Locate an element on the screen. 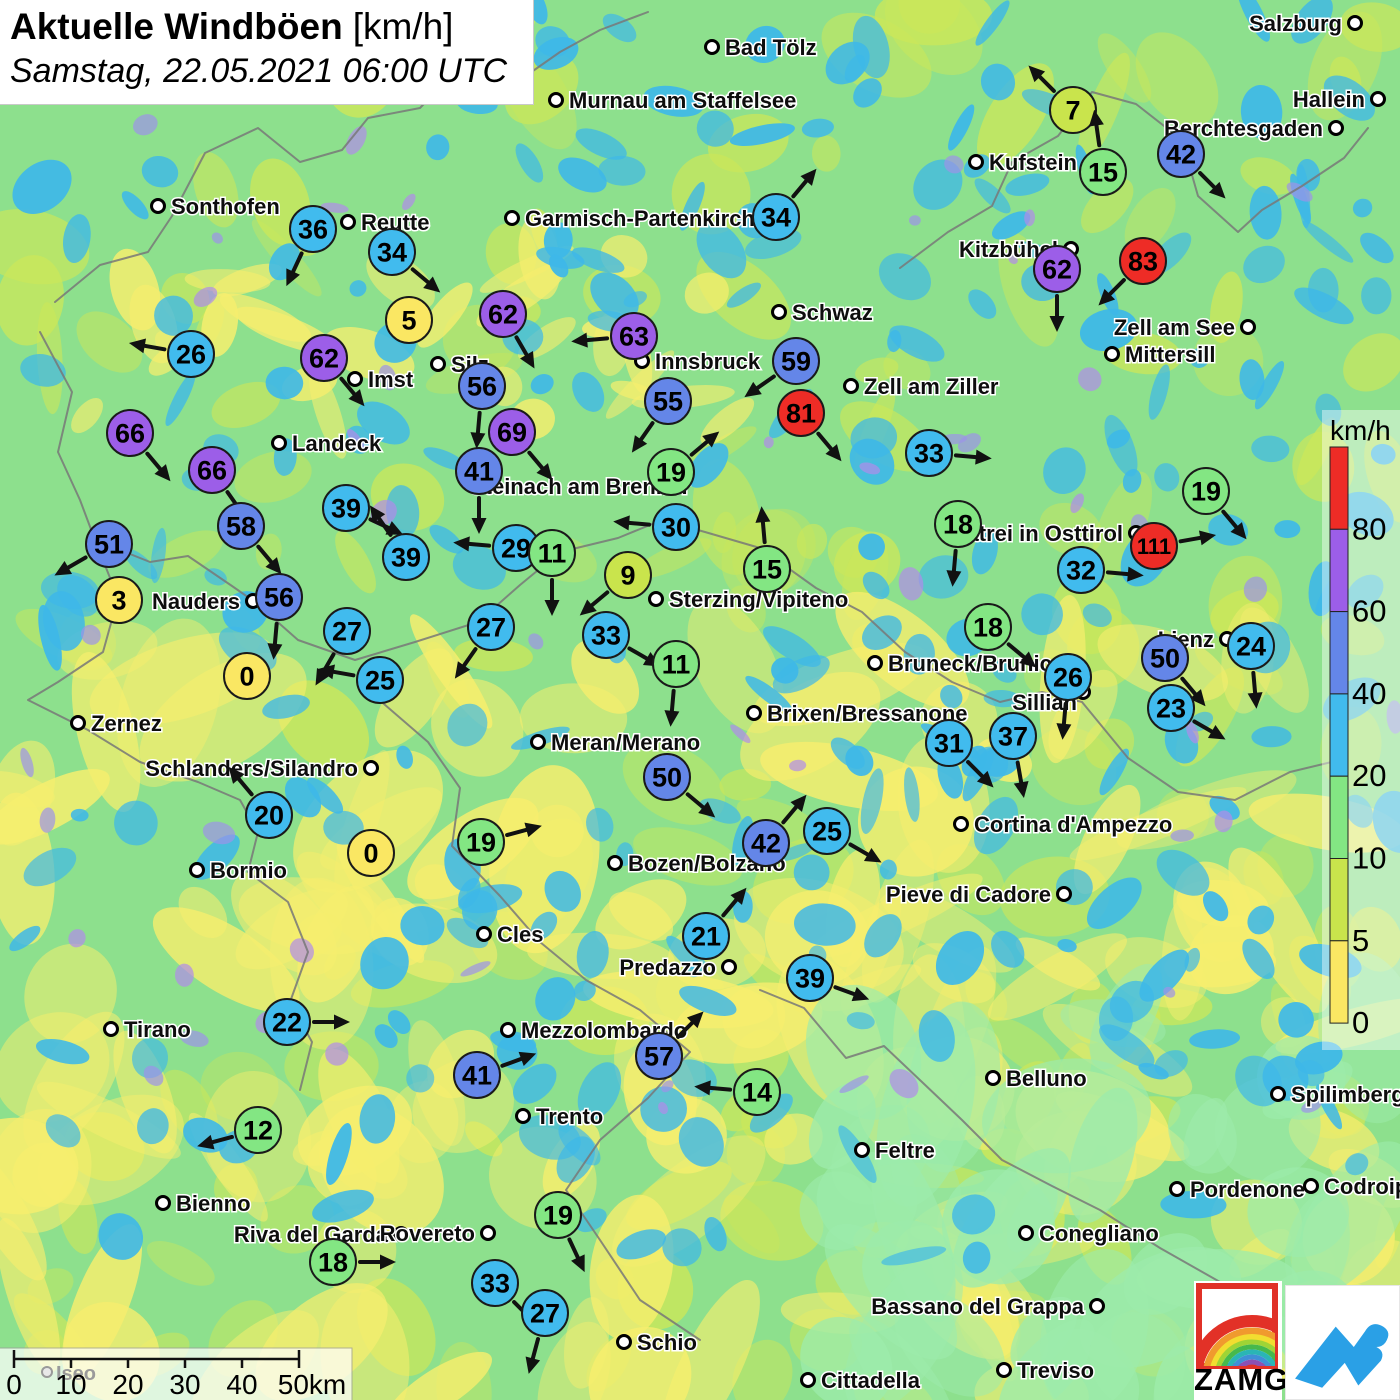  place-garmisch-partenkirchen: Garmisch-Partenkirchen is located at coordinates (643, 219).